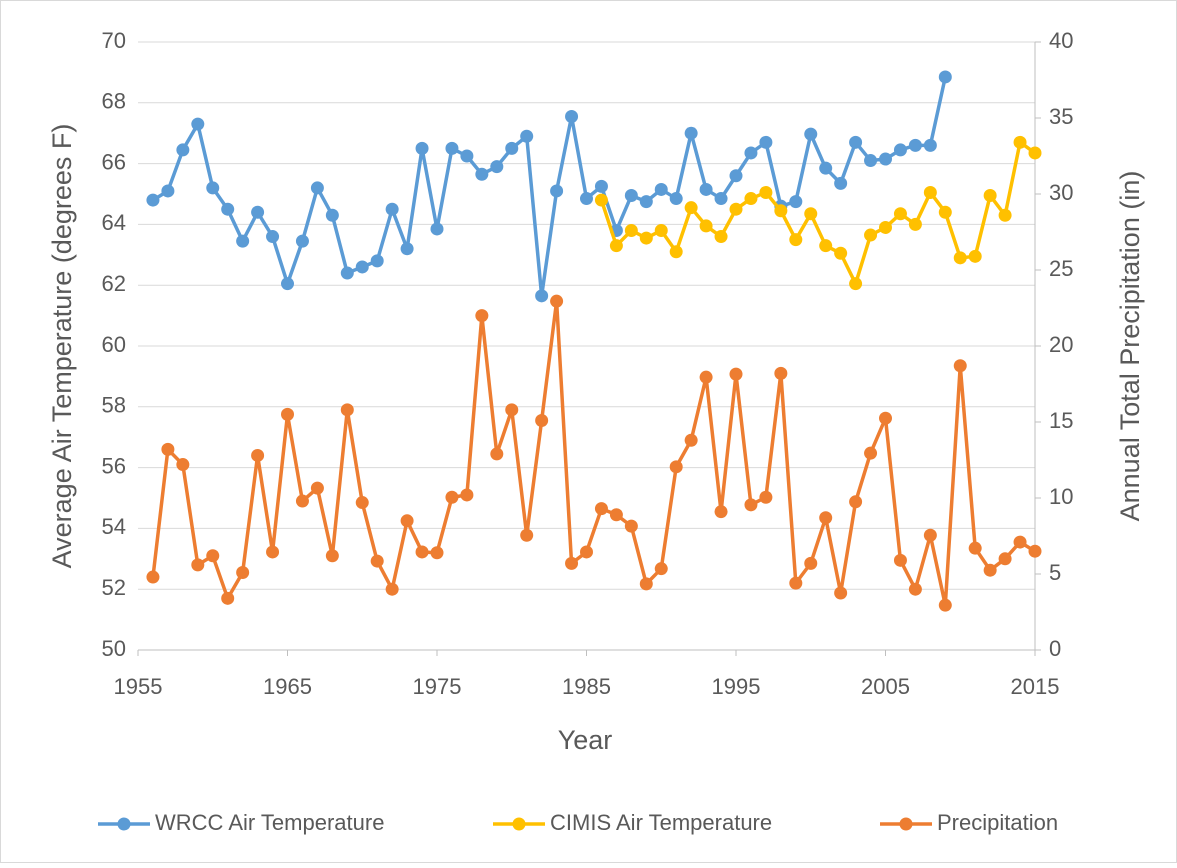  What do you see at coordinates (114, 587) in the screenshot?
I see `y-tick-label: 52` at bounding box center [114, 587].